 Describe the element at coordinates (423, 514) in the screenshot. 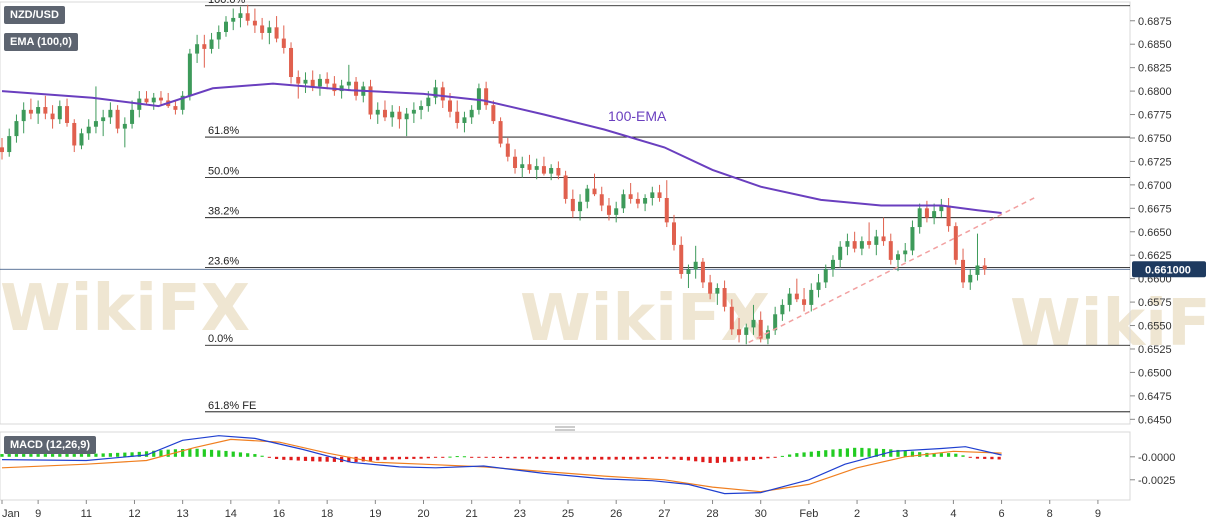

I see `time-tick-label: 20` at that location.